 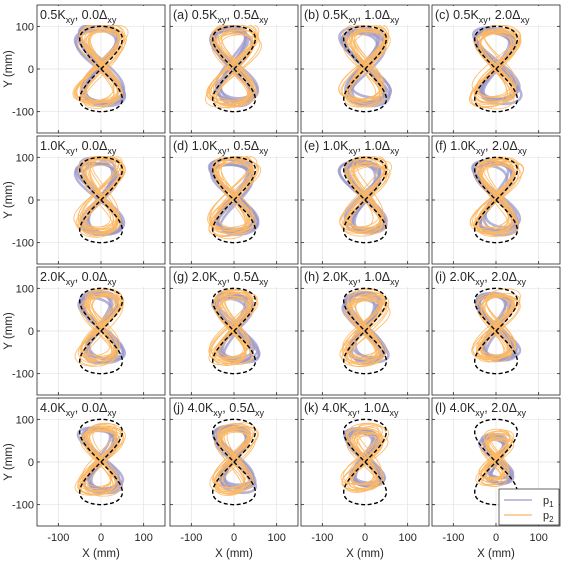 I want to click on panel-label: (i) 2.0Kxy, 2.0Δxy, so click(x=480, y=278).